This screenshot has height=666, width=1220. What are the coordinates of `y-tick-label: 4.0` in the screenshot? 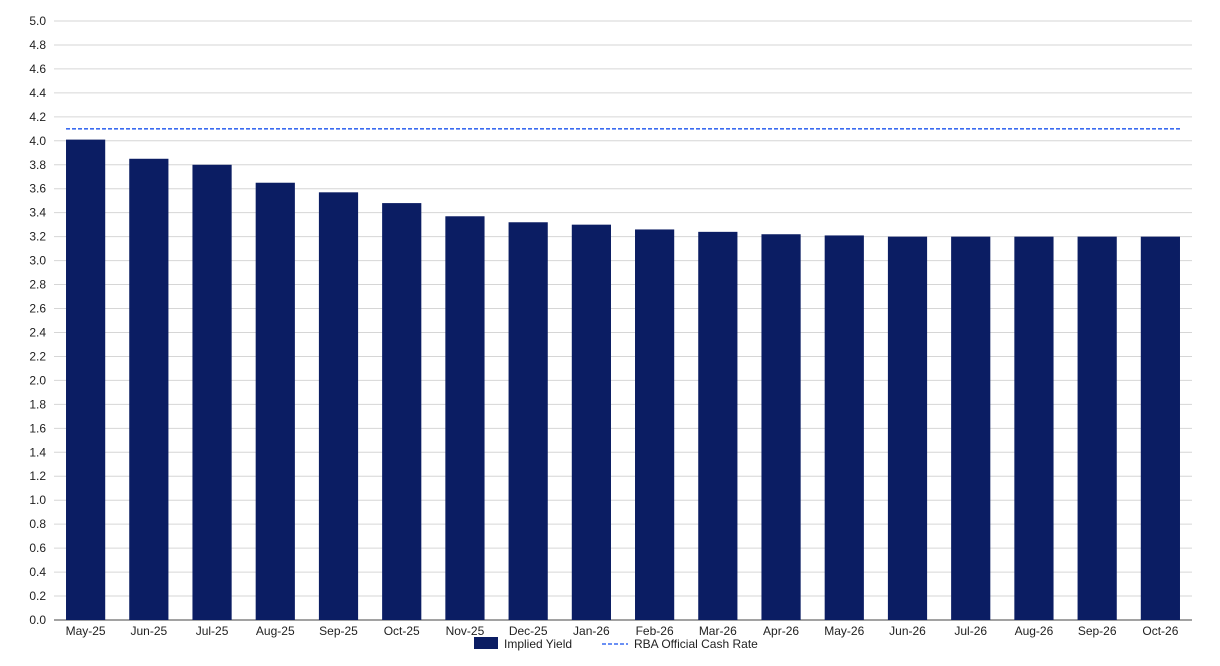 It's located at (37, 141).